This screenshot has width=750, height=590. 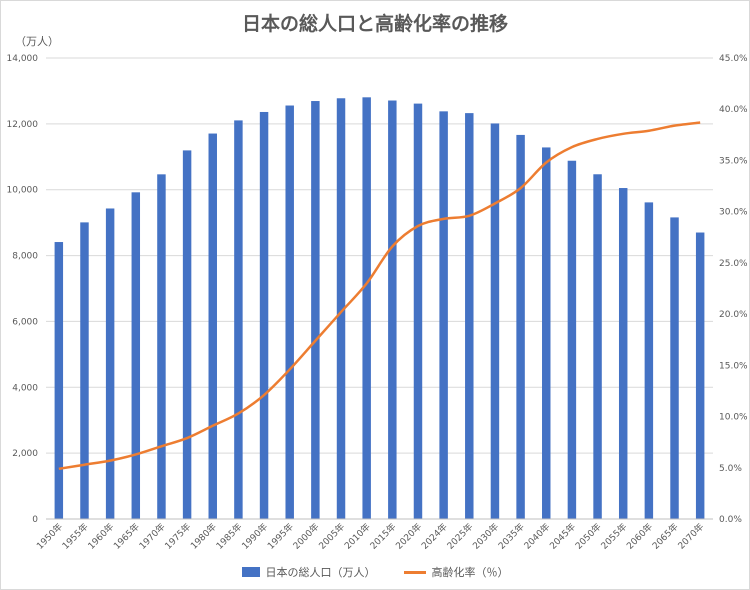 What do you see at coordinates (84, 370) in the screenshot?
I see `bar-1955年` at bounding box center [84, 370].